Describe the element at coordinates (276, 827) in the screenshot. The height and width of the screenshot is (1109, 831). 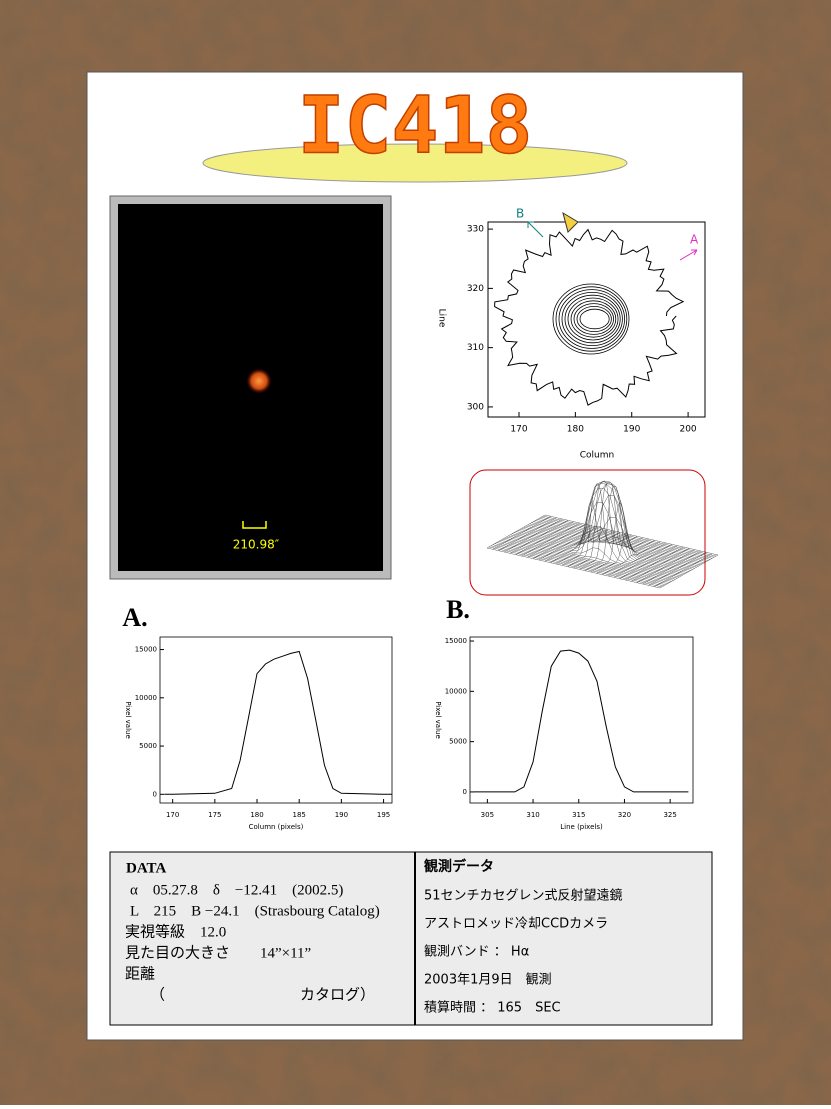
I see `x-axis-label: Column (pixels)` at that location.